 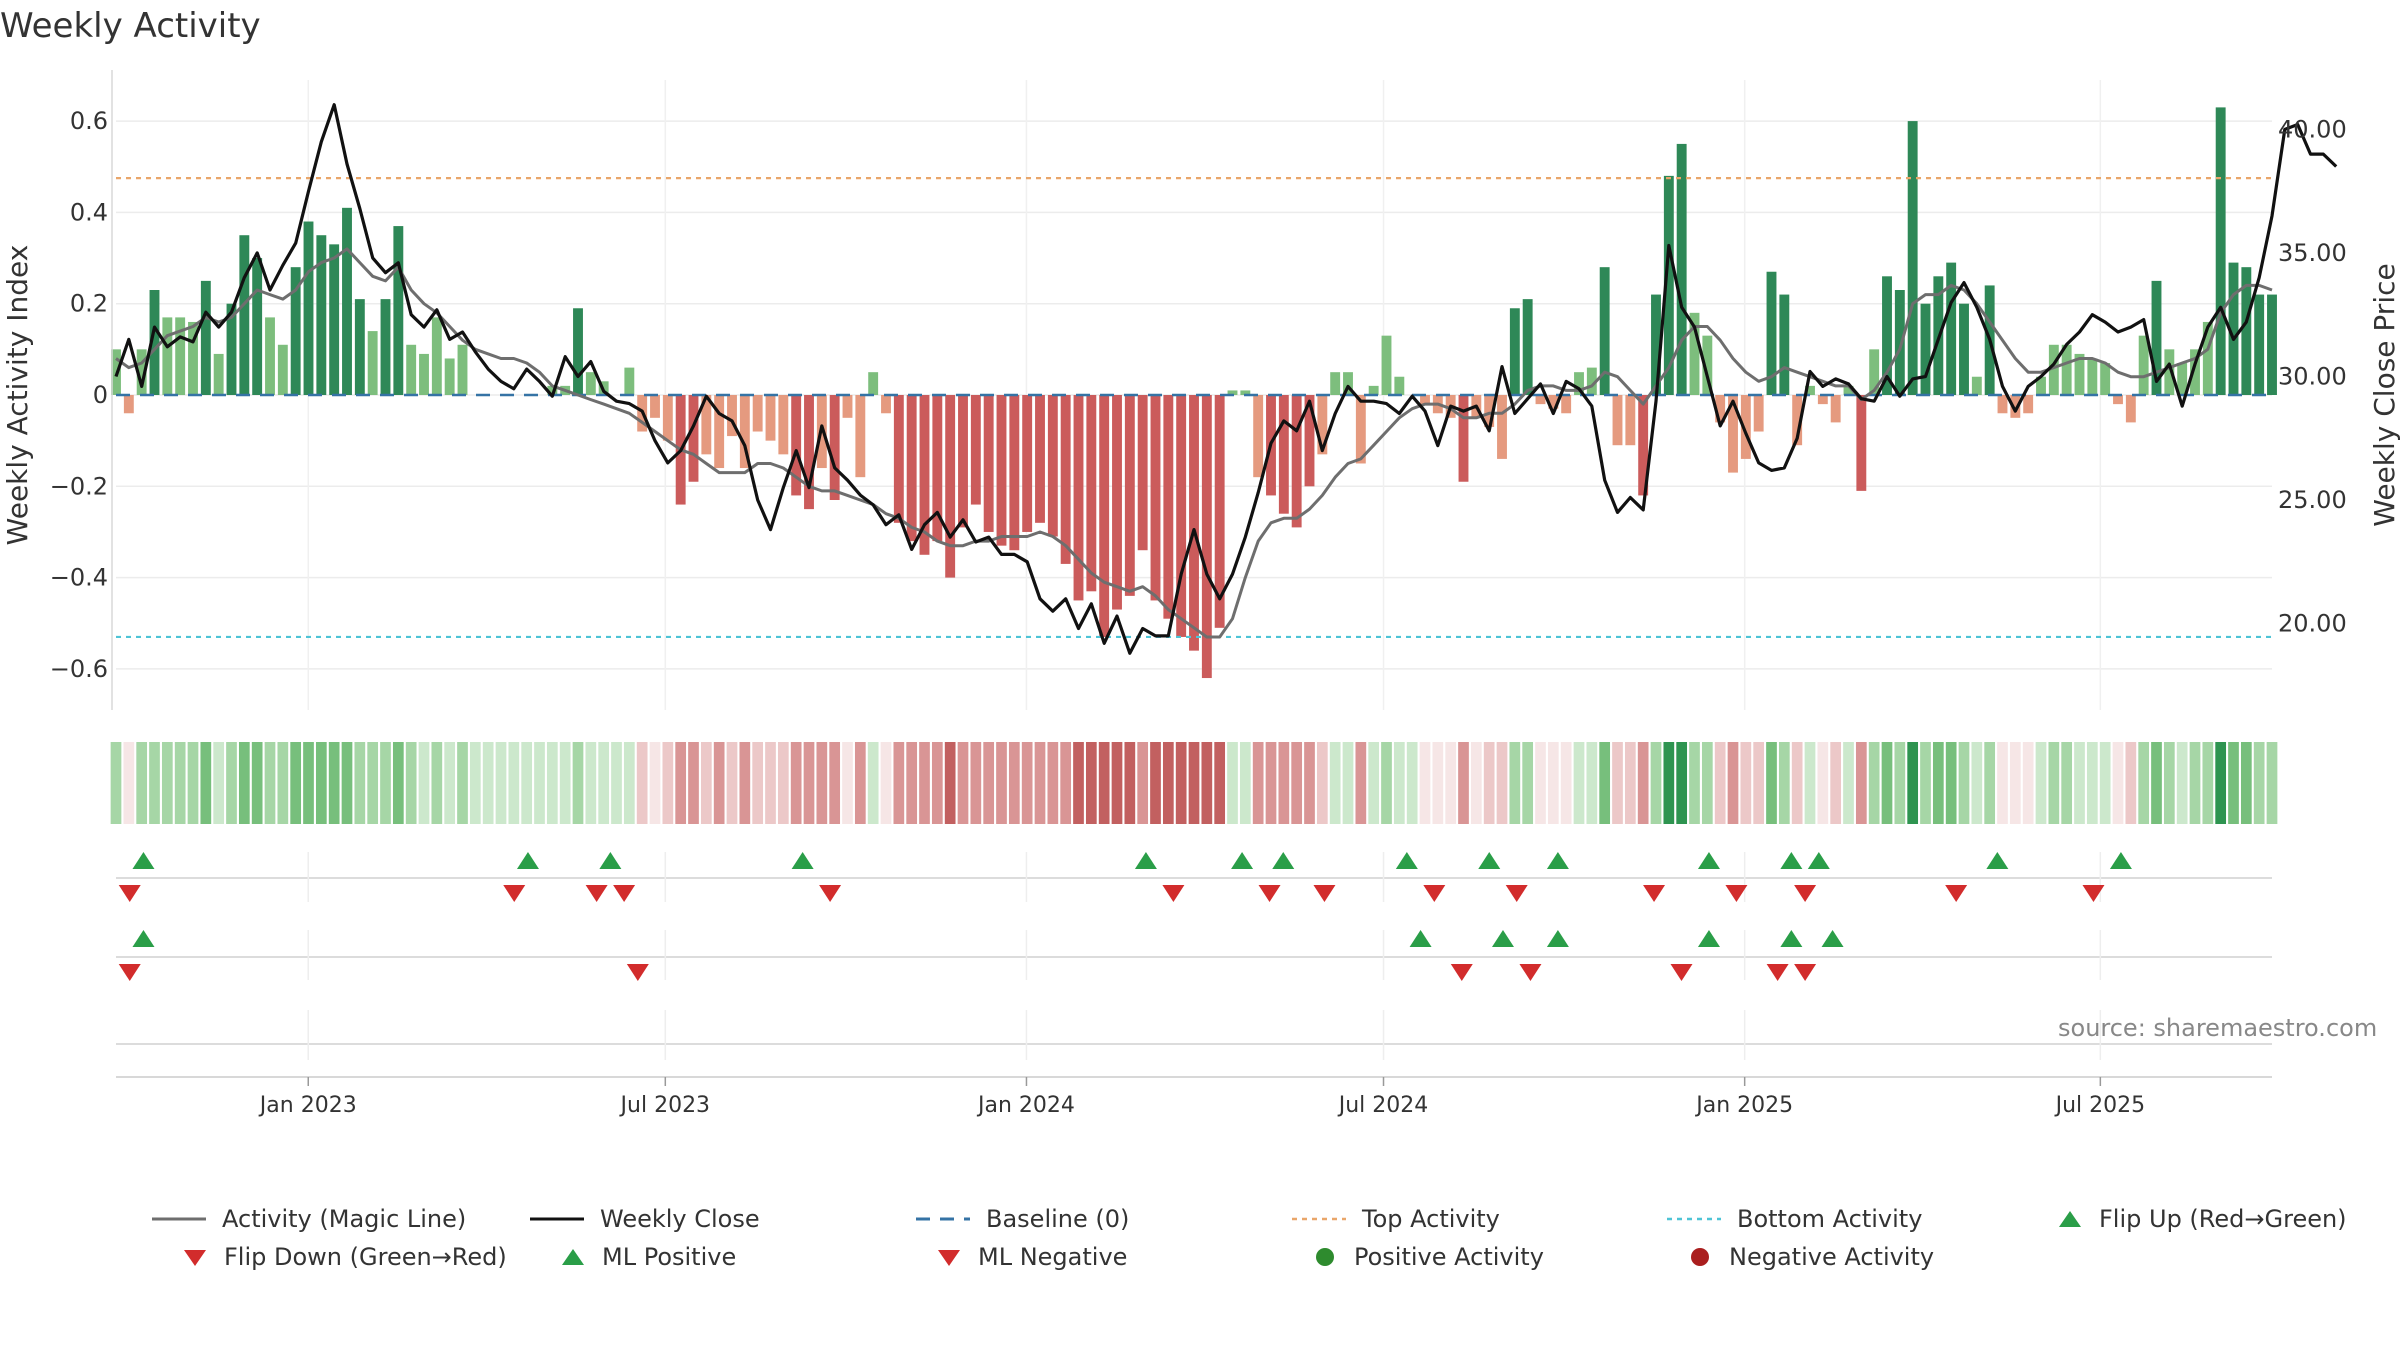 What do you see at coordinates (79, 486) in the screenshot?
I see `y-tick-label: −0.2` at bounding box center [79, 486].